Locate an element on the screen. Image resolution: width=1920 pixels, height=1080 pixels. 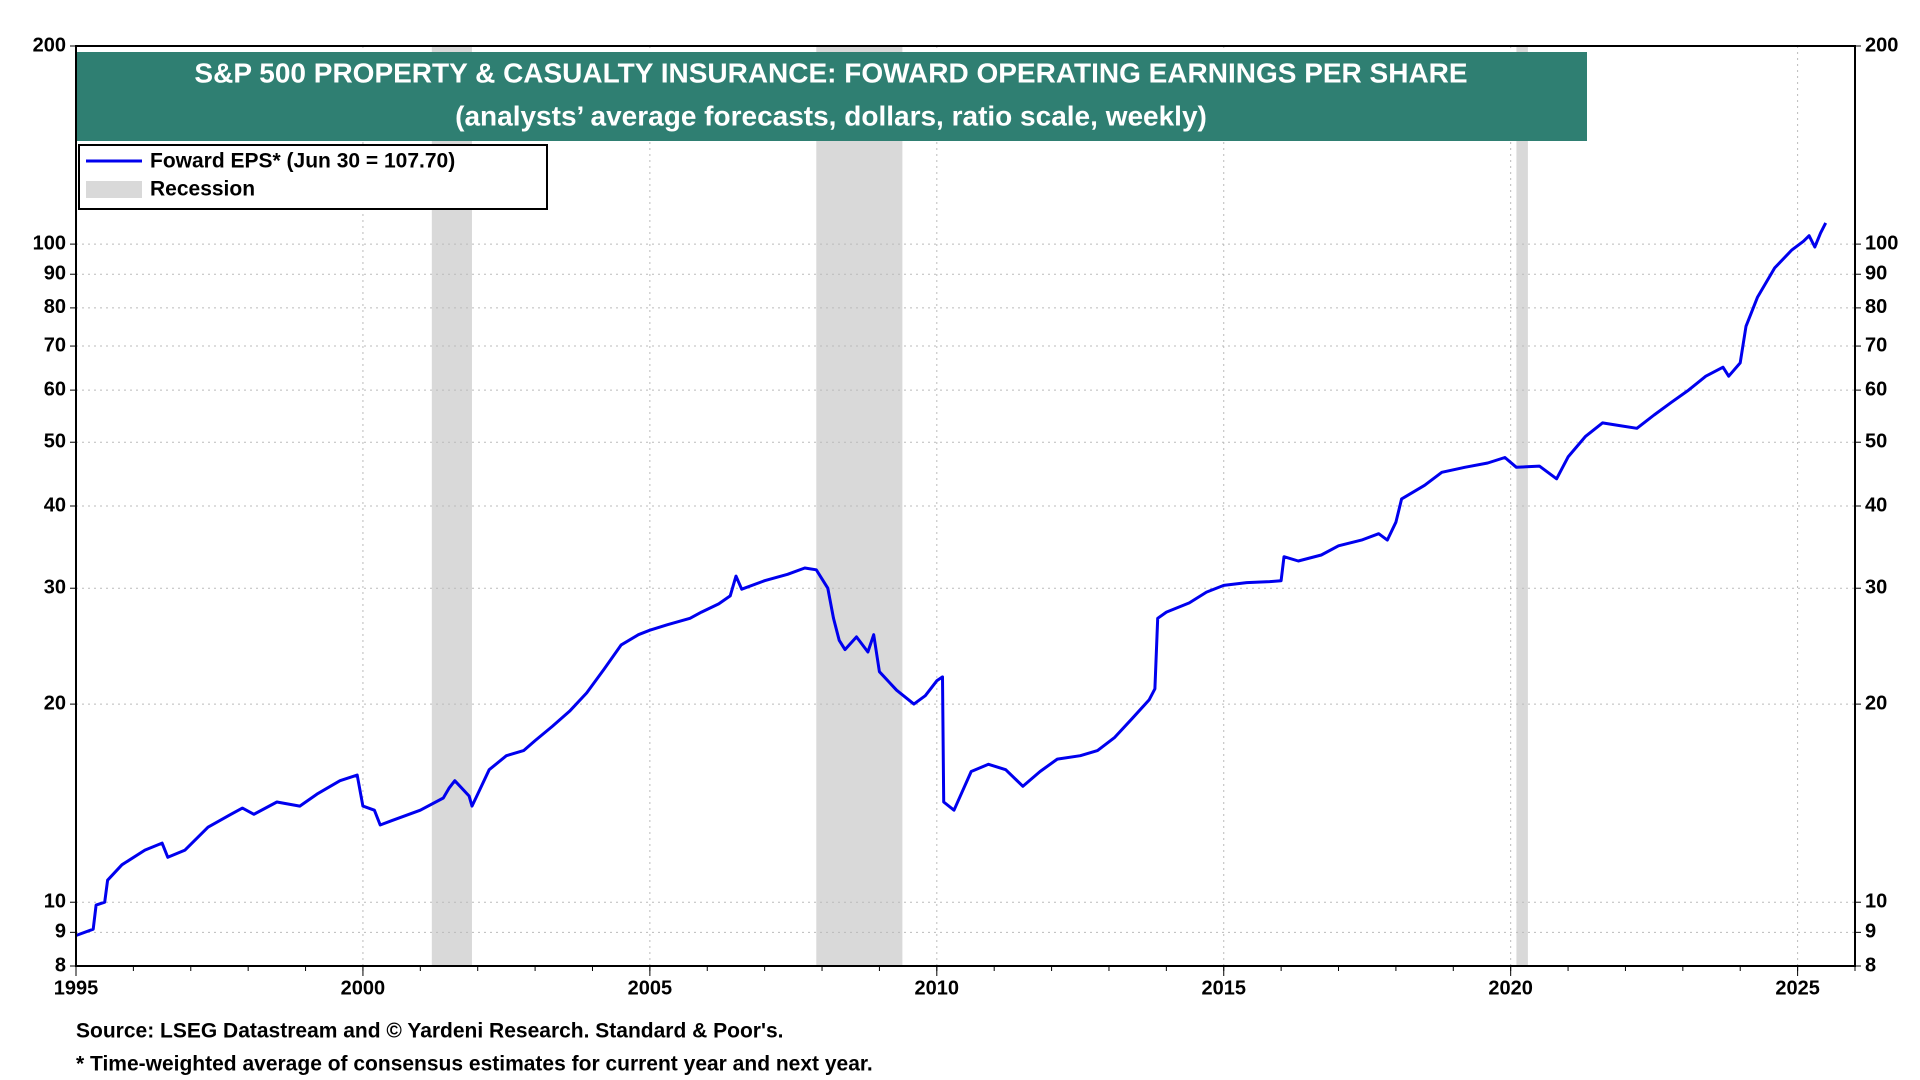
x-tick-label: 2005 is located at coordinates (650, 988).